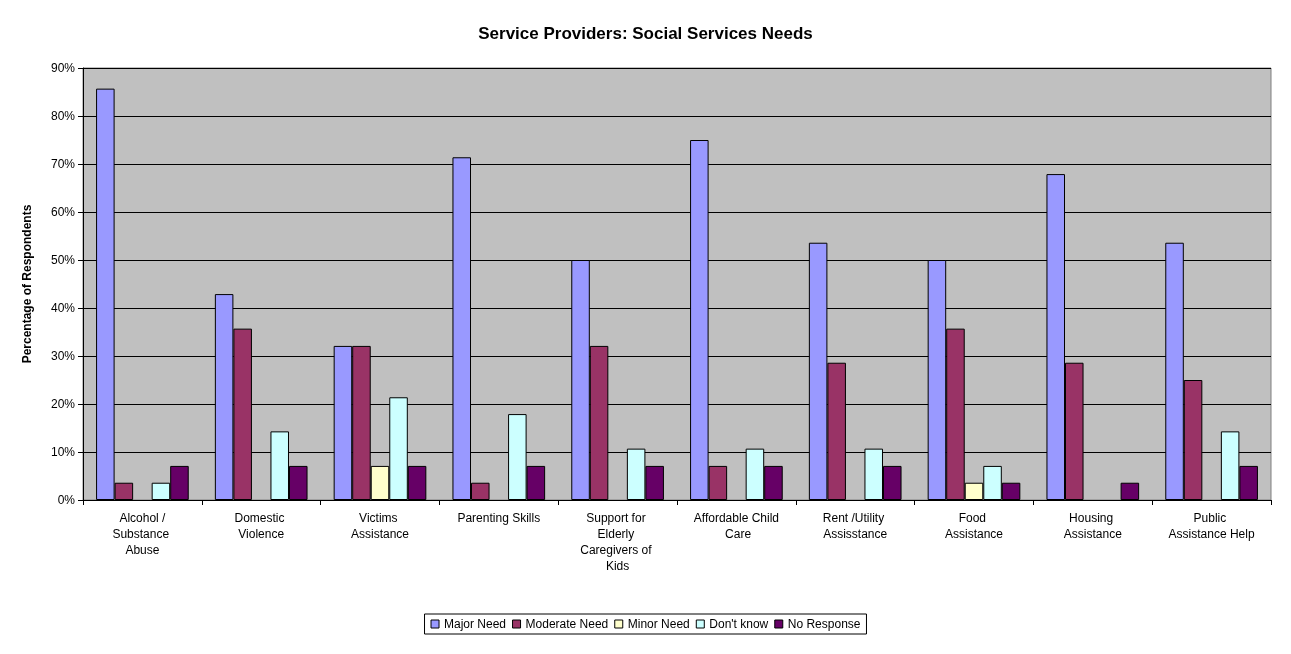 This screenshot has height=654, width=1291. What do you see at coordinates (261, 526) in the screenshot?
I see `x-tick-label: Domestic Violence` at bounding box center [261, 526].